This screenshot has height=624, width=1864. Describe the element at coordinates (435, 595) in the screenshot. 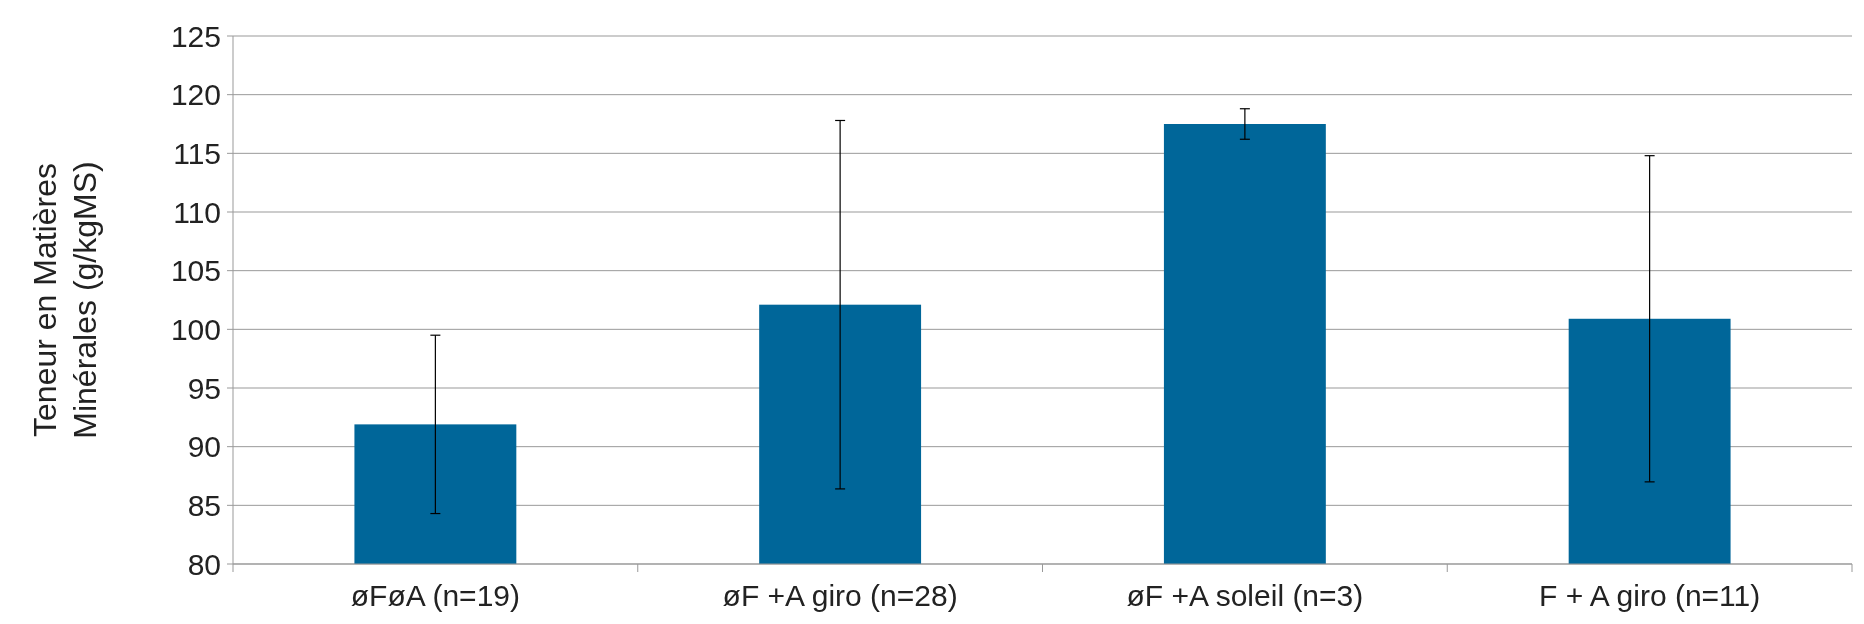

I see `x-tick-label: øFøA (n=19)` at that location.